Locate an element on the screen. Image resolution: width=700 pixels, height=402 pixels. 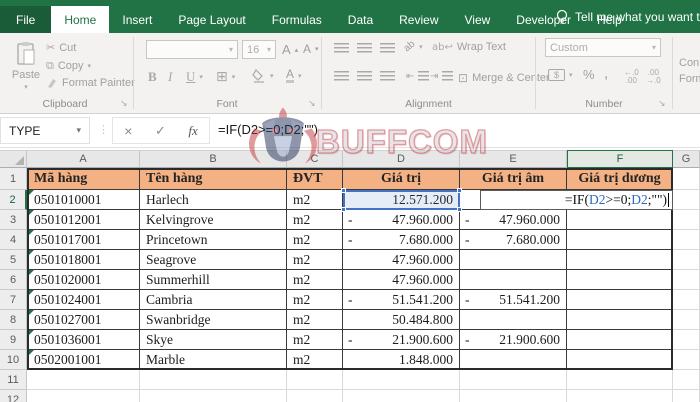
cell-code: 0501024001 is located at coordinates (83, 300).